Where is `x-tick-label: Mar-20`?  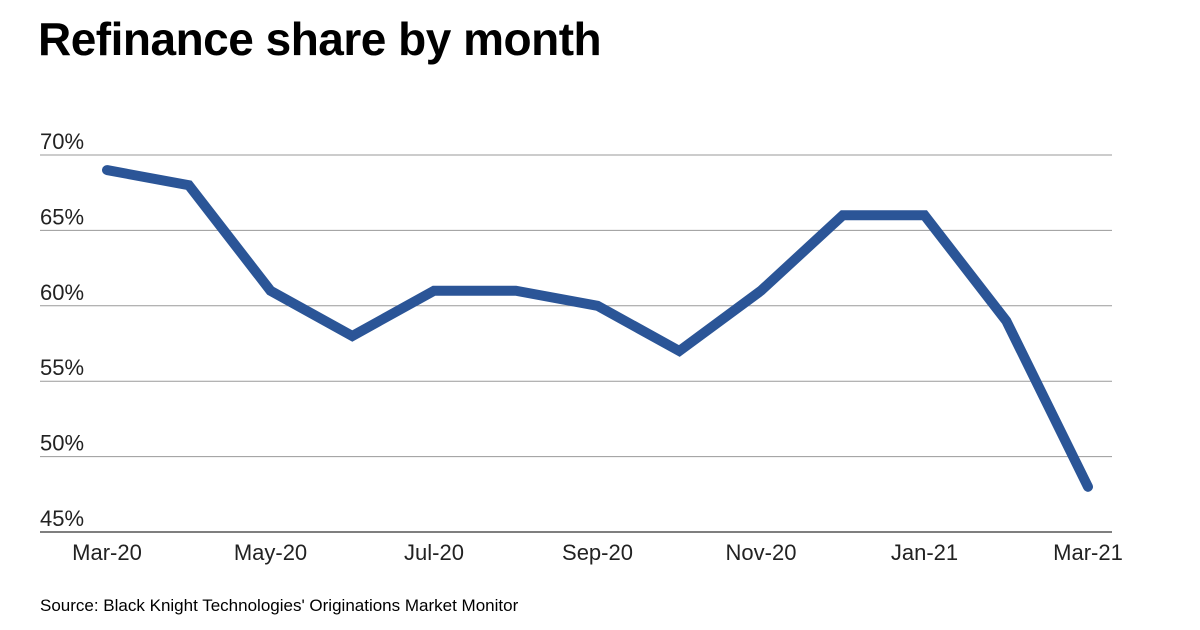 x-tick-label: Mar-20 is located at coordinates (107, 552).